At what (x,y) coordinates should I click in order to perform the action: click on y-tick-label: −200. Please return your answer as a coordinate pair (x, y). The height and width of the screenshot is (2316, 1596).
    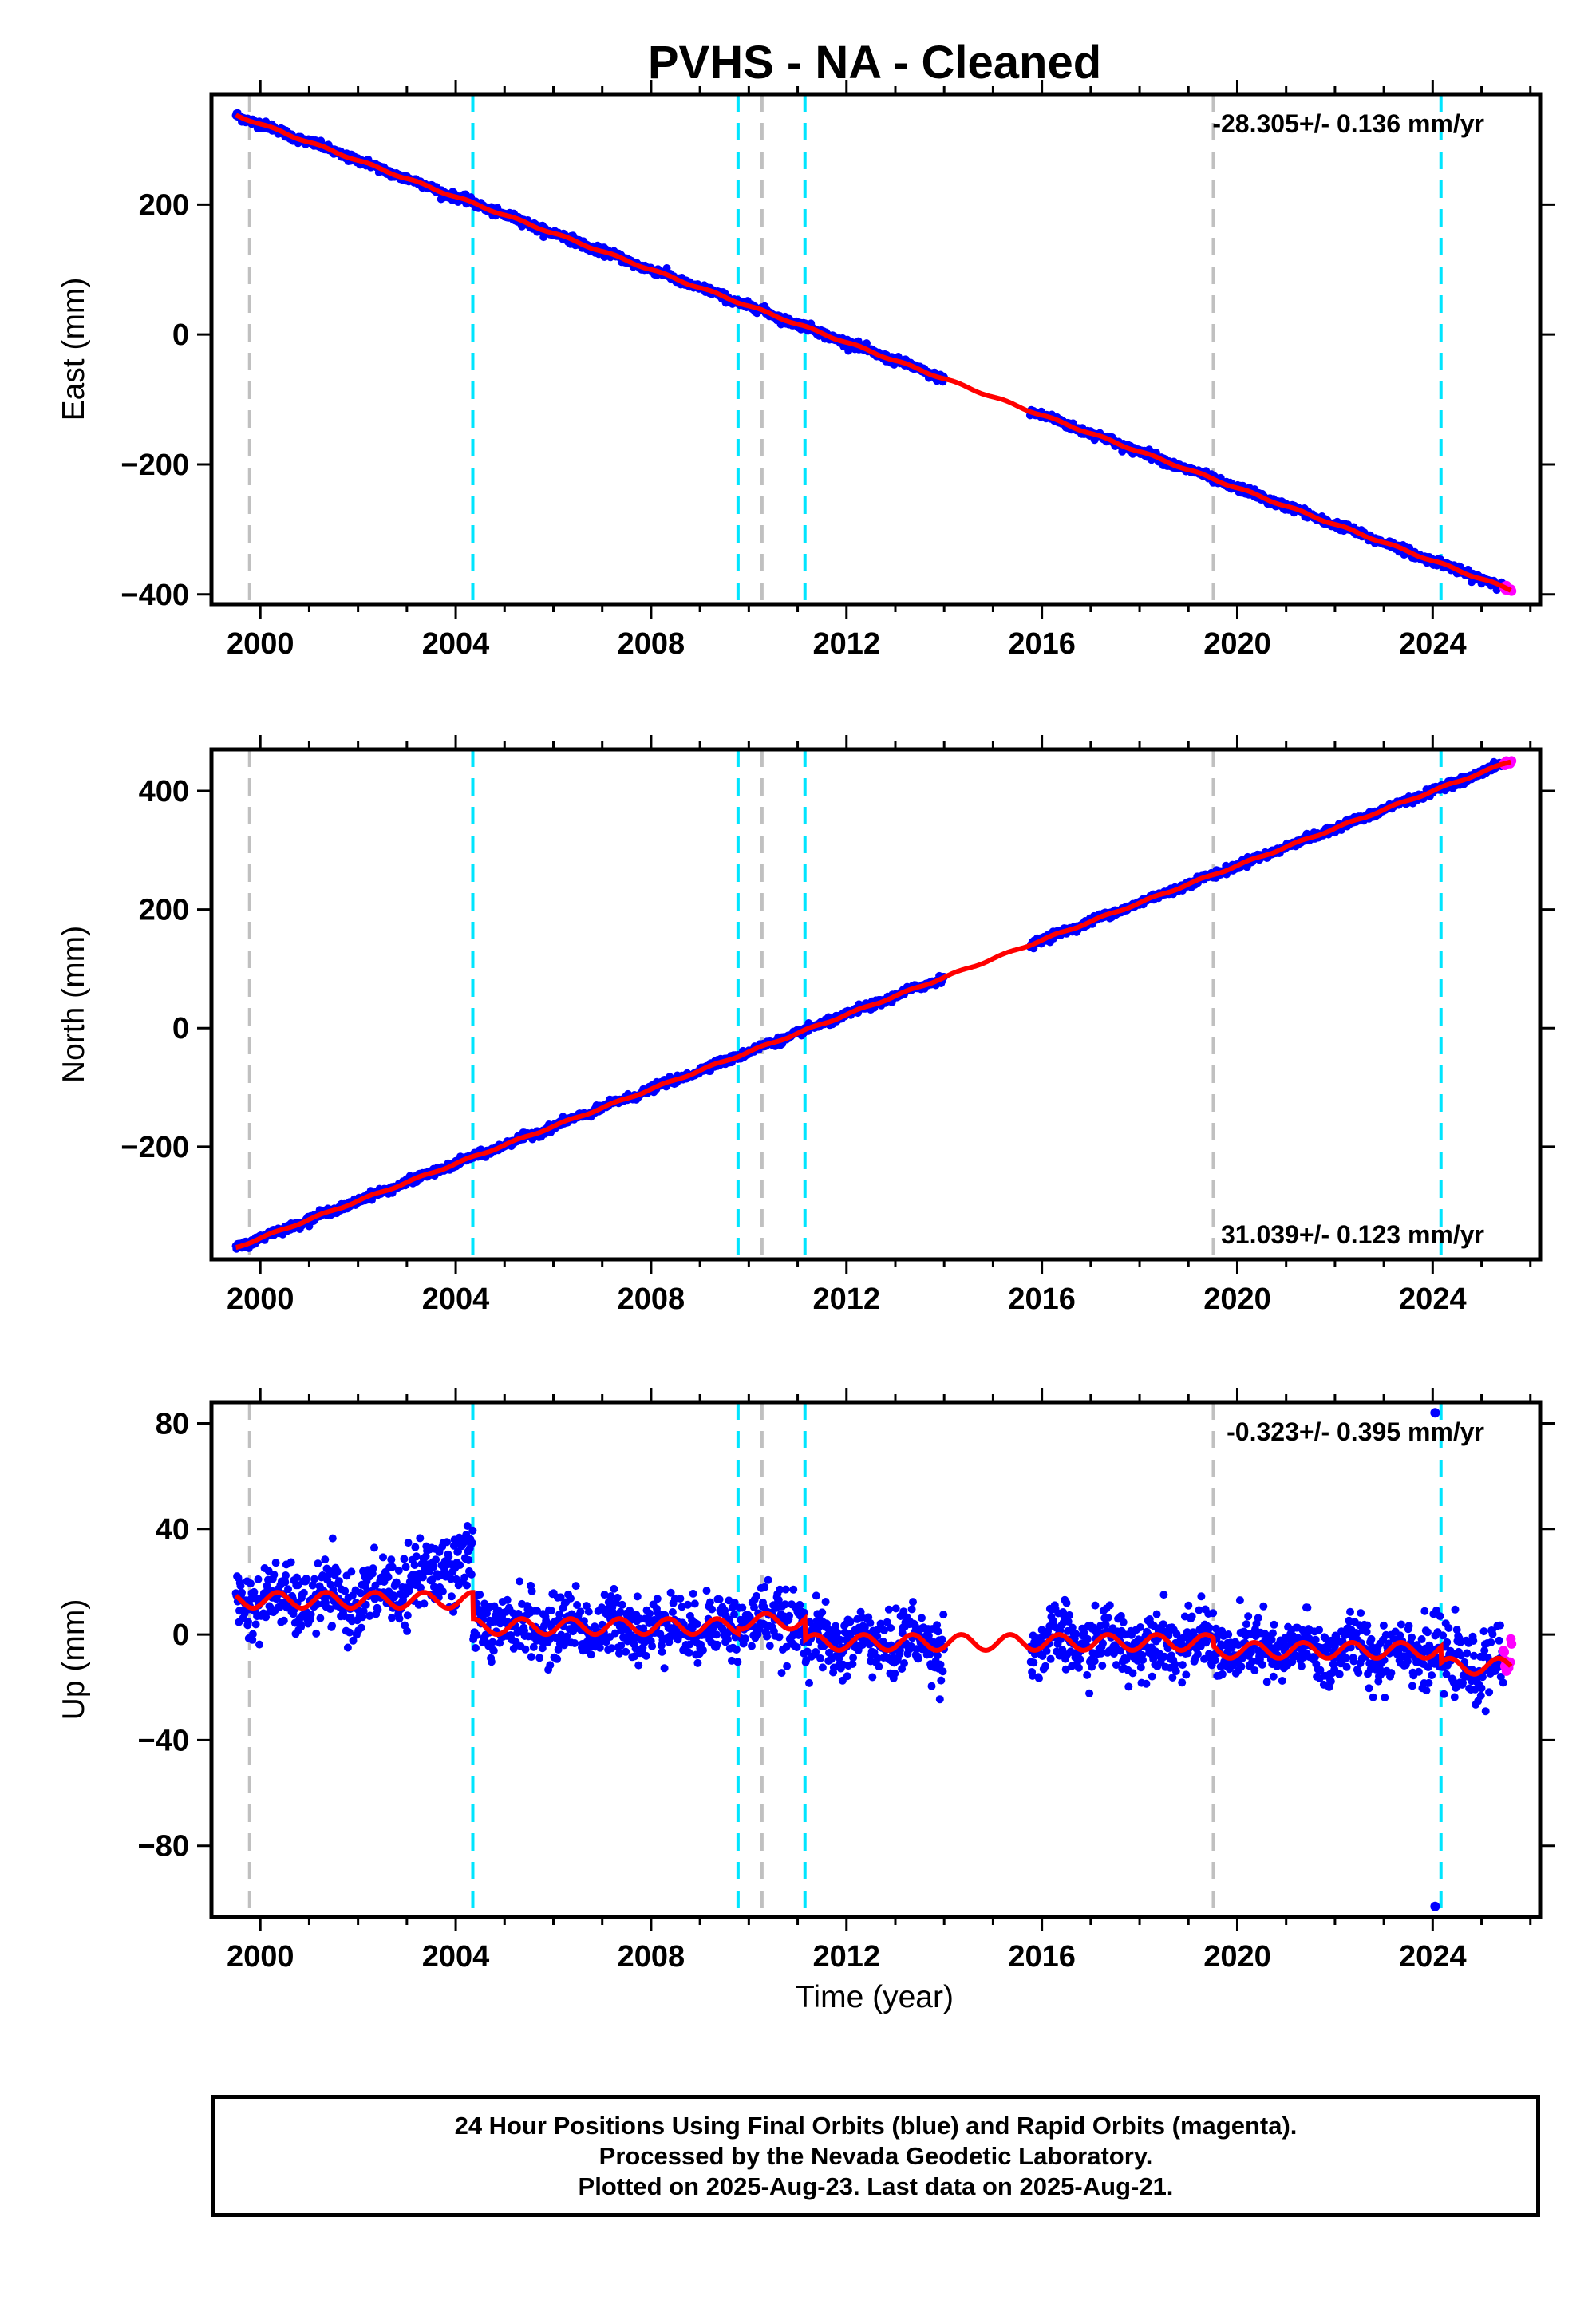
    Looking at the image, I should click on (154, 465).